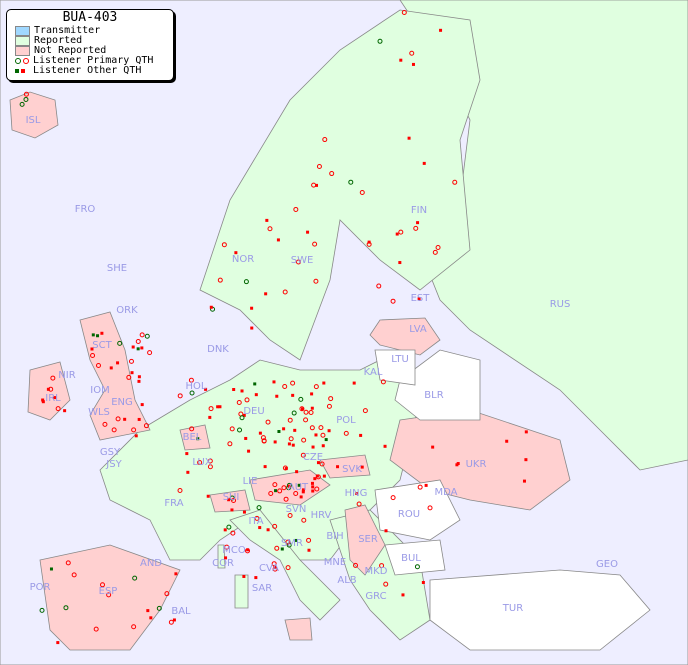 The height and width of the screenshot is (665, 688). What do you see at coordinates (262, 588) in the screenshot?
I see `country-label-sar: SAR` at bounding box center [262, 588].